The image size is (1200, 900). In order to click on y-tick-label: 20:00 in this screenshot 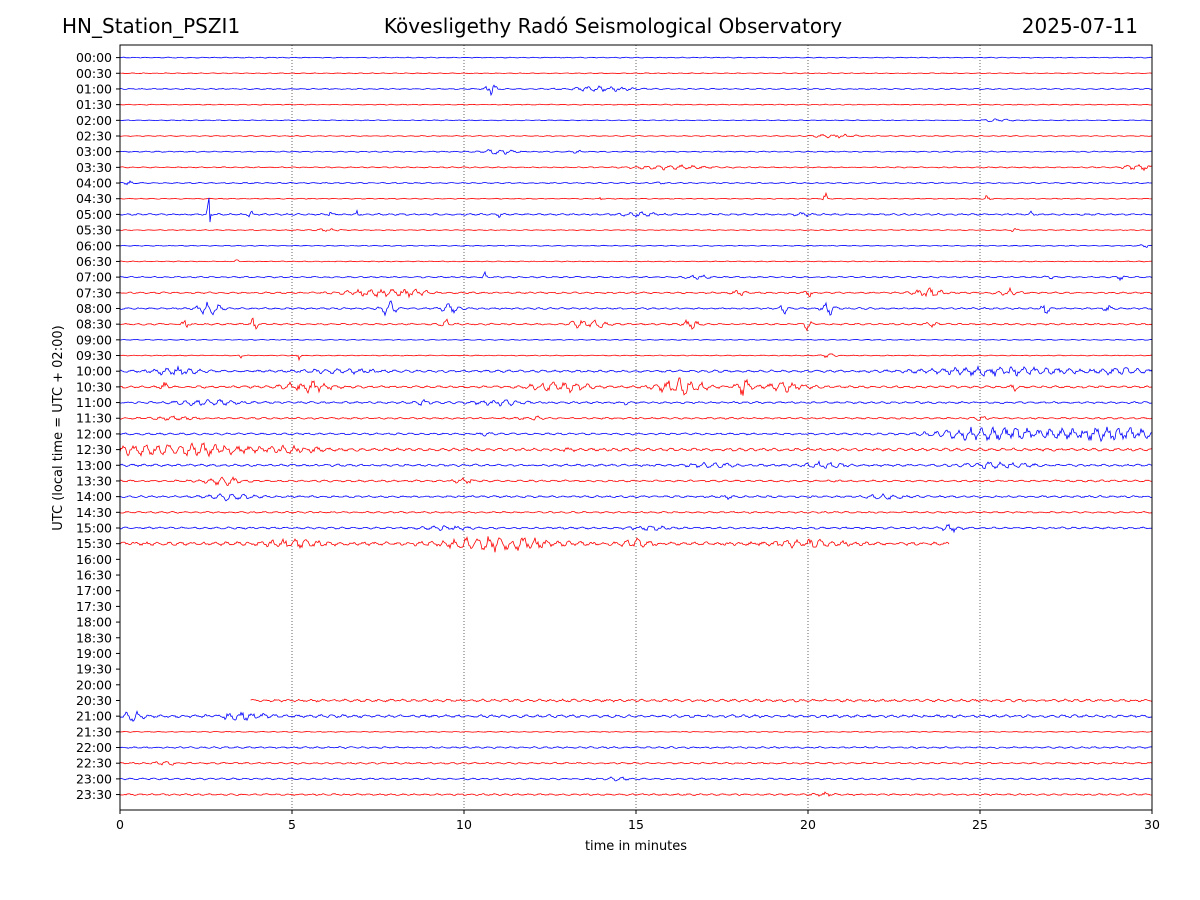, I will do `click(94, 684)`.